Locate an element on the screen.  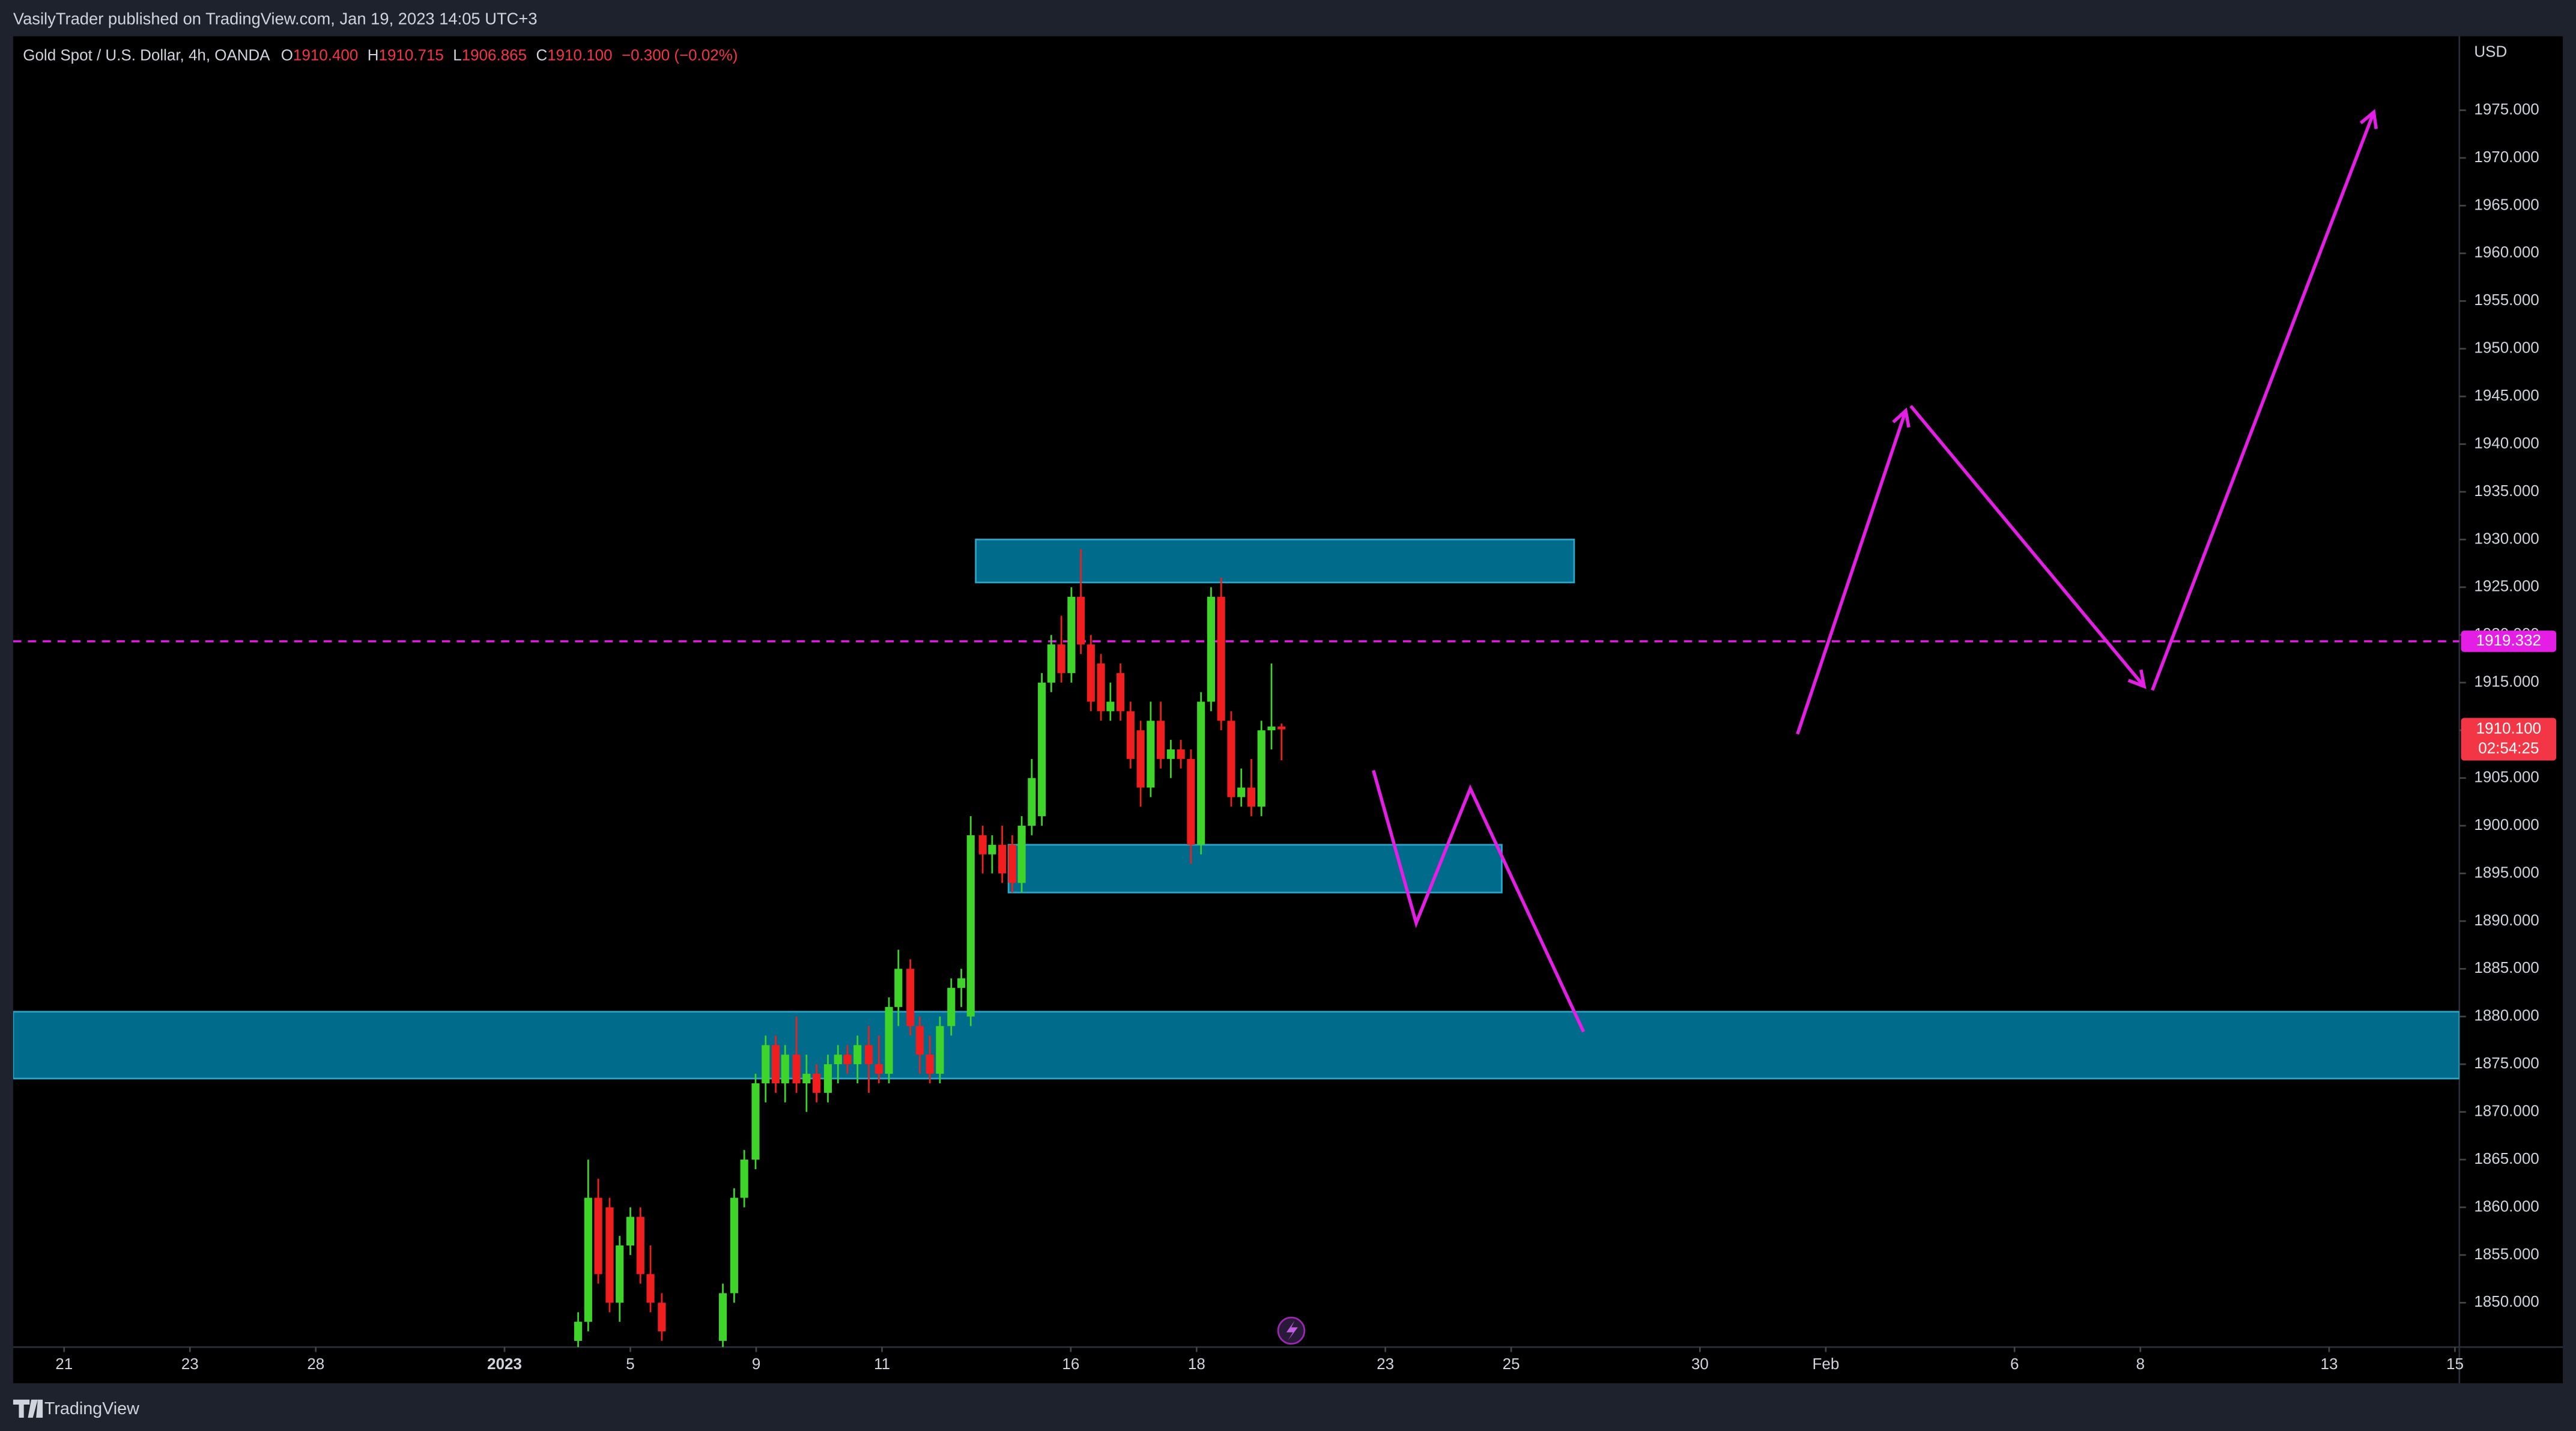
x-tick-label: 18 is located at coordinates (1196, 1364).